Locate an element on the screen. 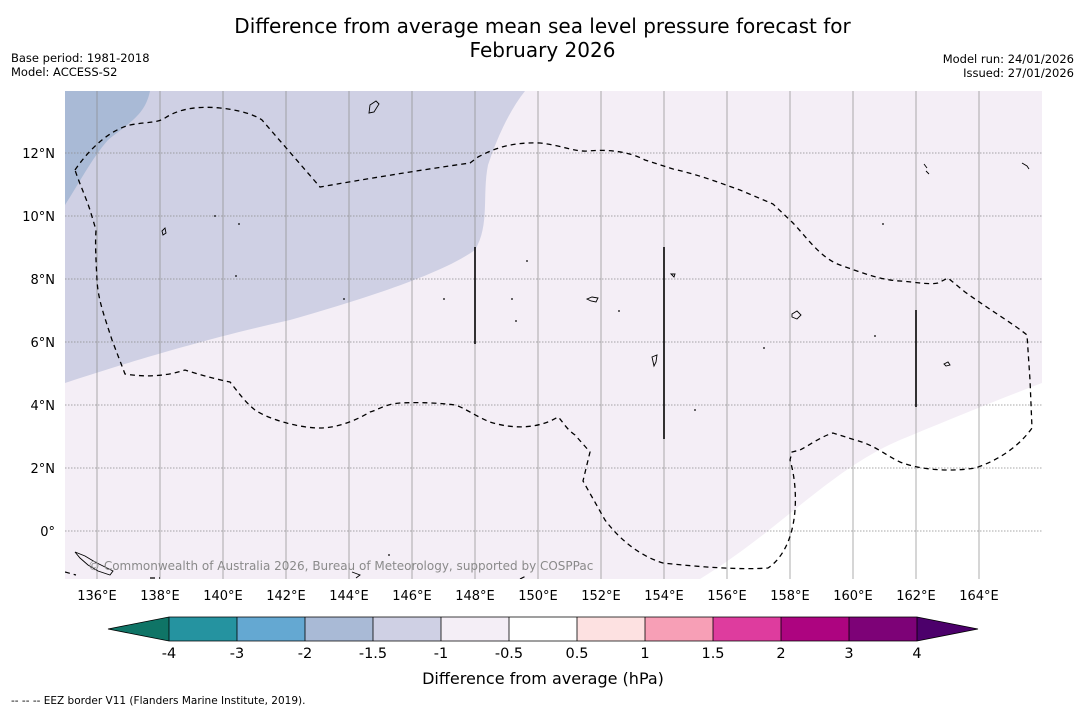  lat-label: 2°N is located at coordinates (43, 469).